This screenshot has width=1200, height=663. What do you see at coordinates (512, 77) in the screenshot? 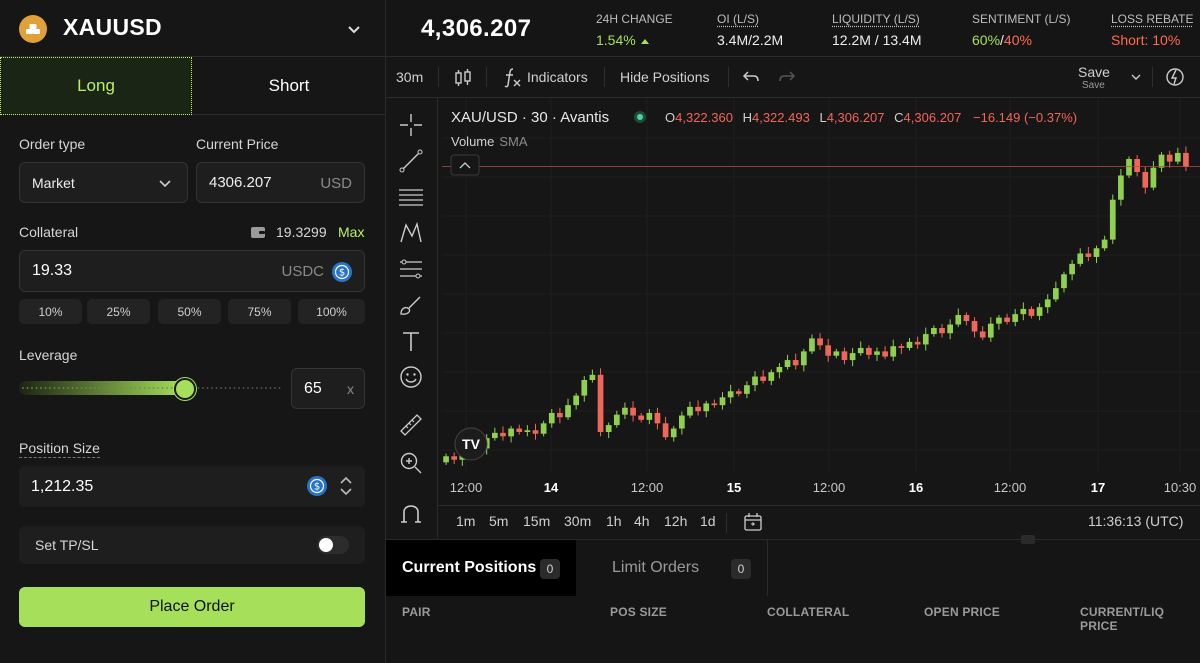
I see `function-icon` at bounding box center [512, 77].